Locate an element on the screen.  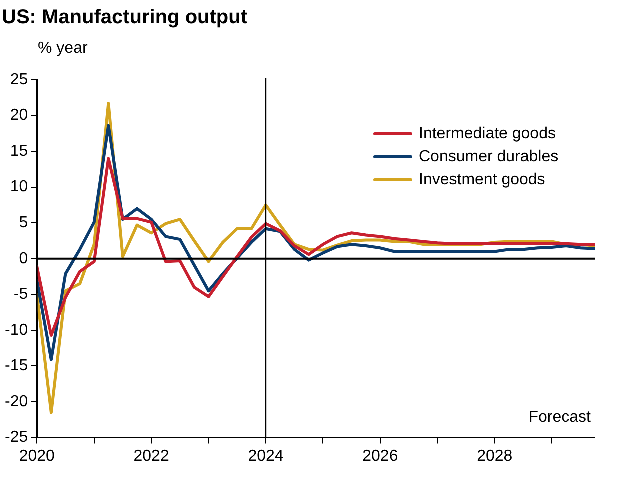
y-tick-label: 0 is located at coordinates (23, 259).